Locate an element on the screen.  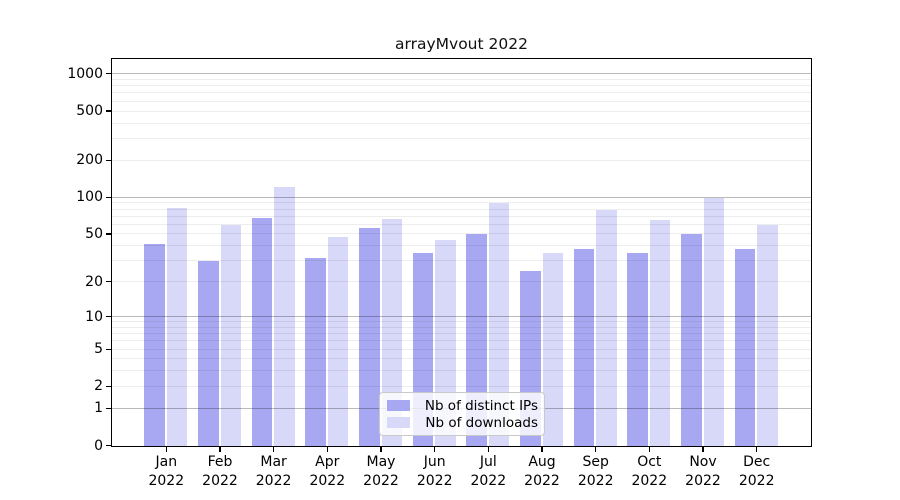
legend-row: Nb of downloads is located at coordinates (462, 422).